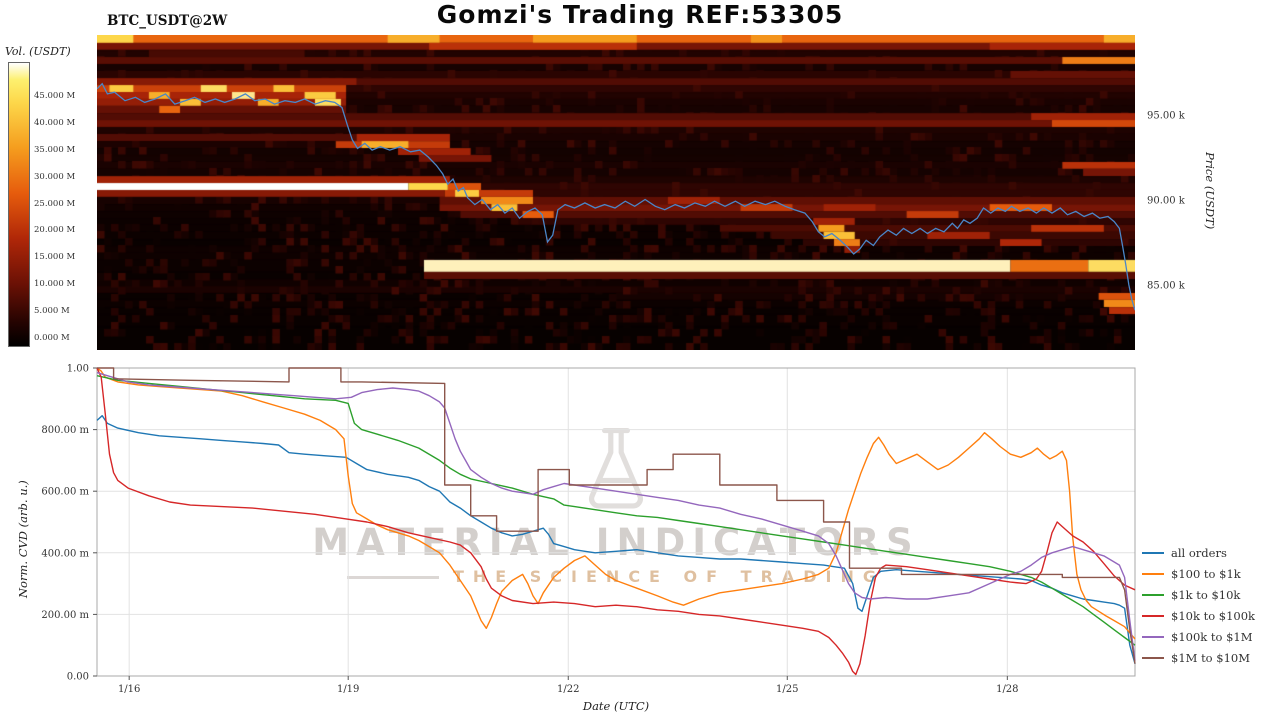  I want to click on legend-item: all orders, so click(1198, 553).